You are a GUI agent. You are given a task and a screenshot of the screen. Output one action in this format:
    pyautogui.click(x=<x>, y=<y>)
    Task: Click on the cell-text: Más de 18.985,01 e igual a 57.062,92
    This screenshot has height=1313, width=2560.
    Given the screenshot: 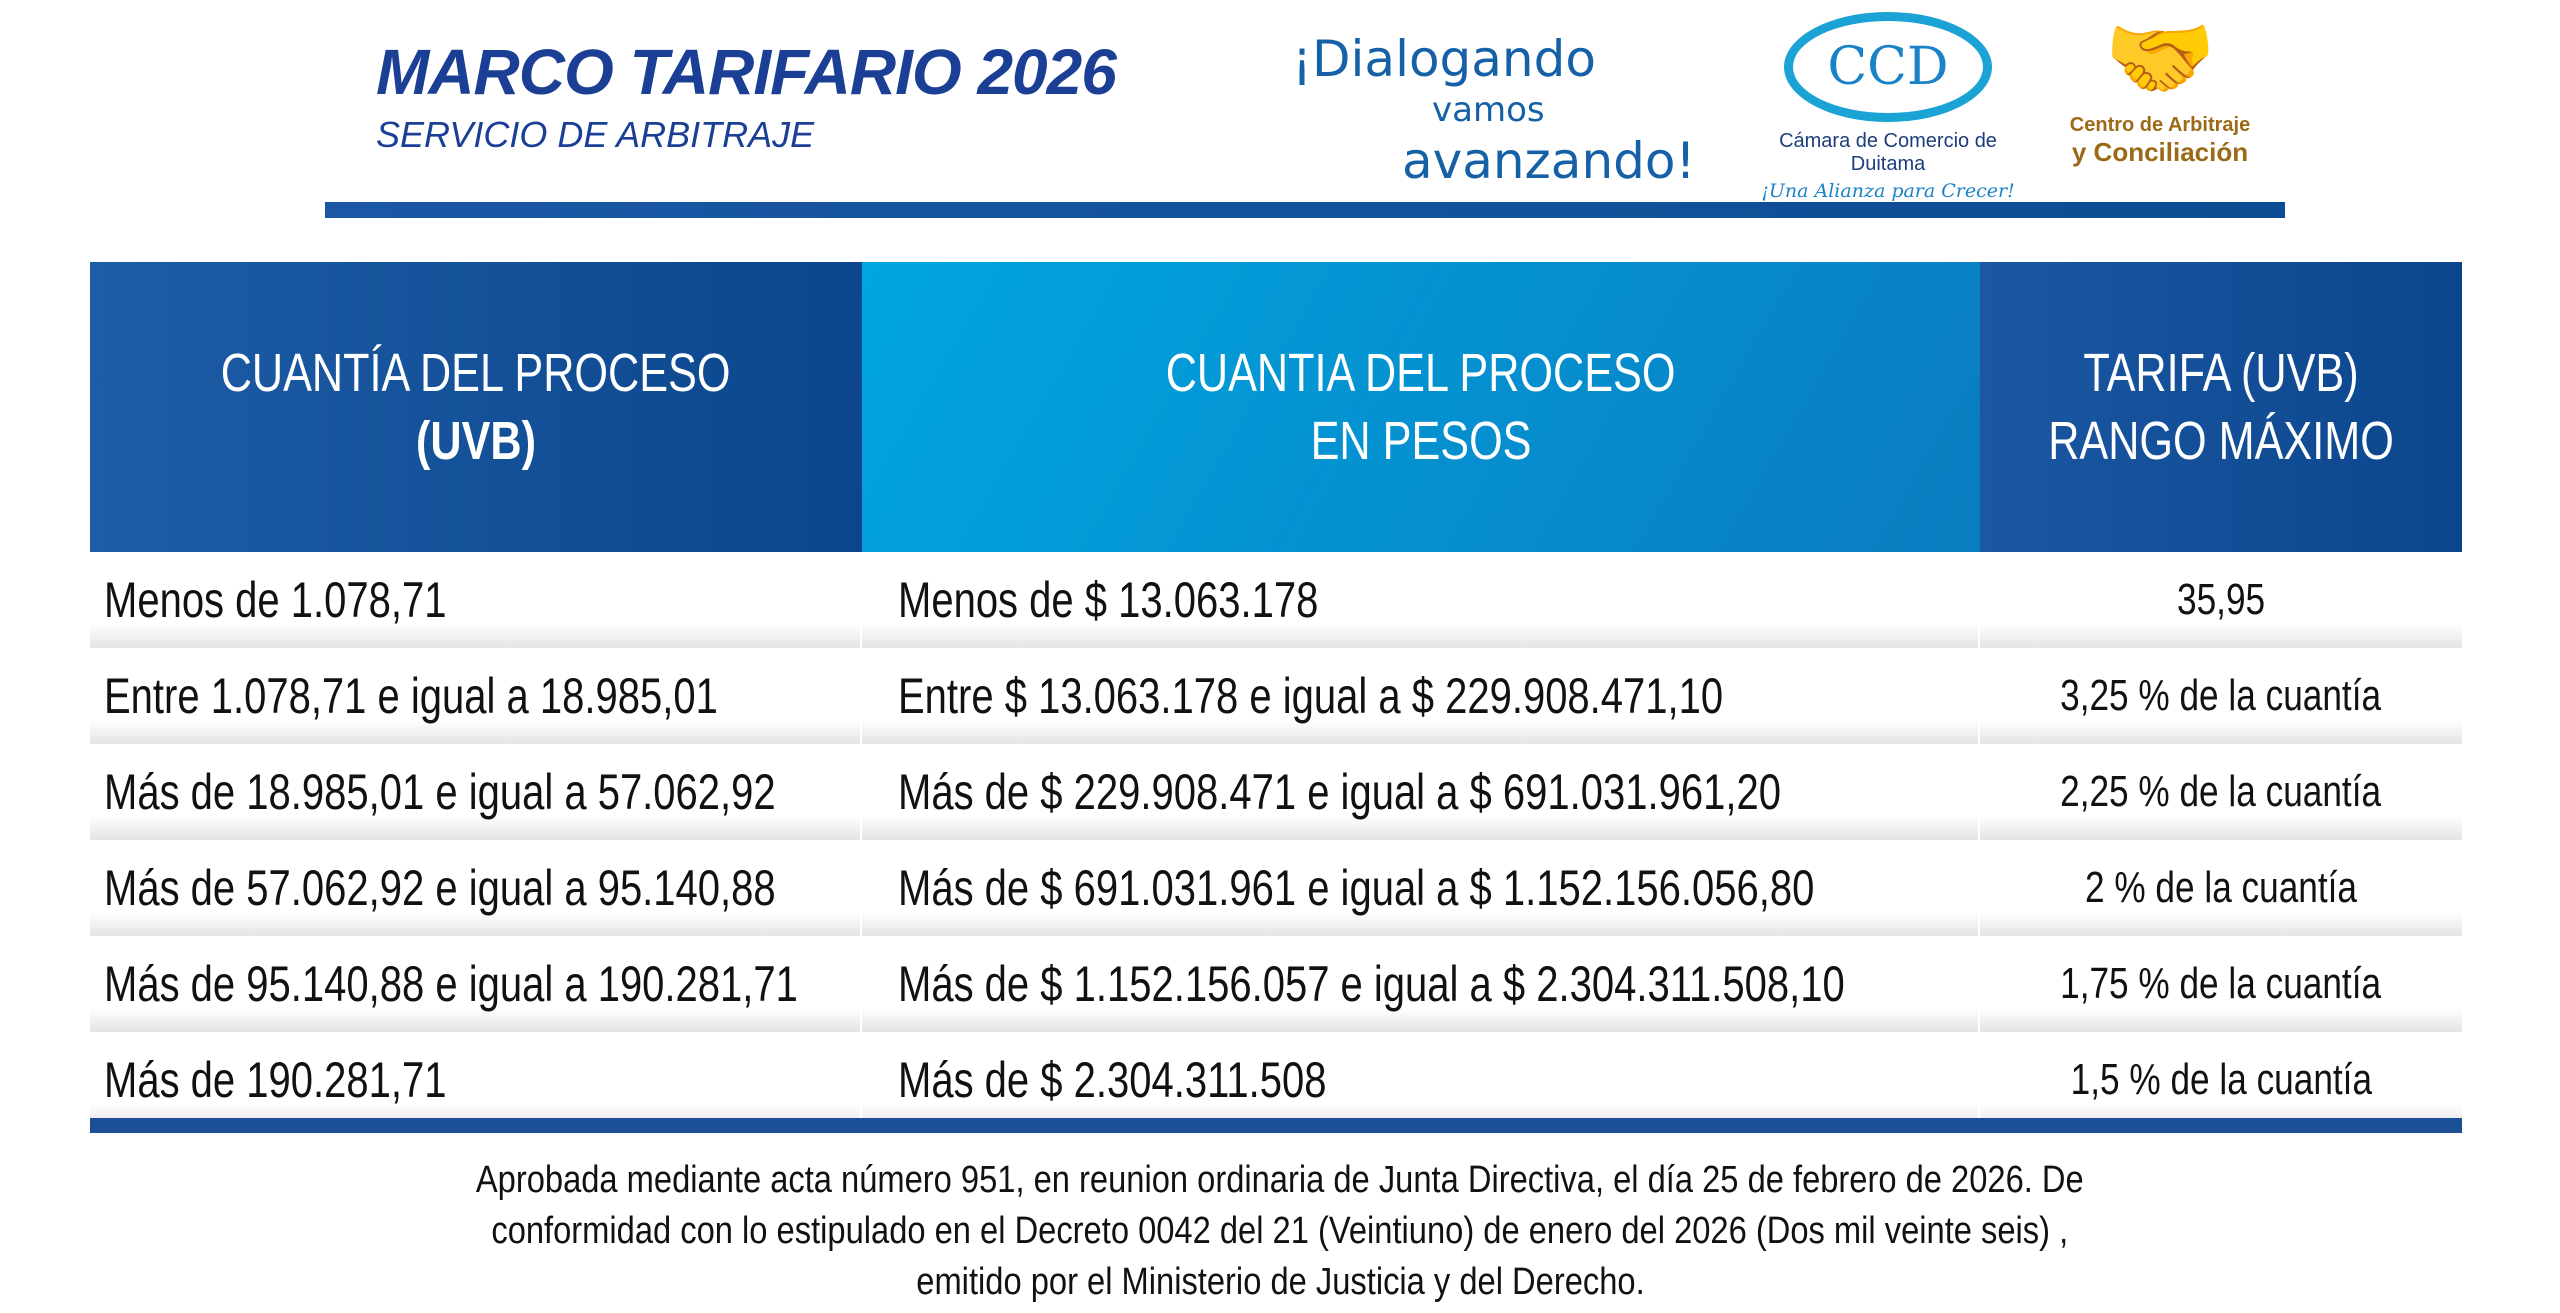 What is the action you would take?
    pyautogui.click(x=440, y=792)
    